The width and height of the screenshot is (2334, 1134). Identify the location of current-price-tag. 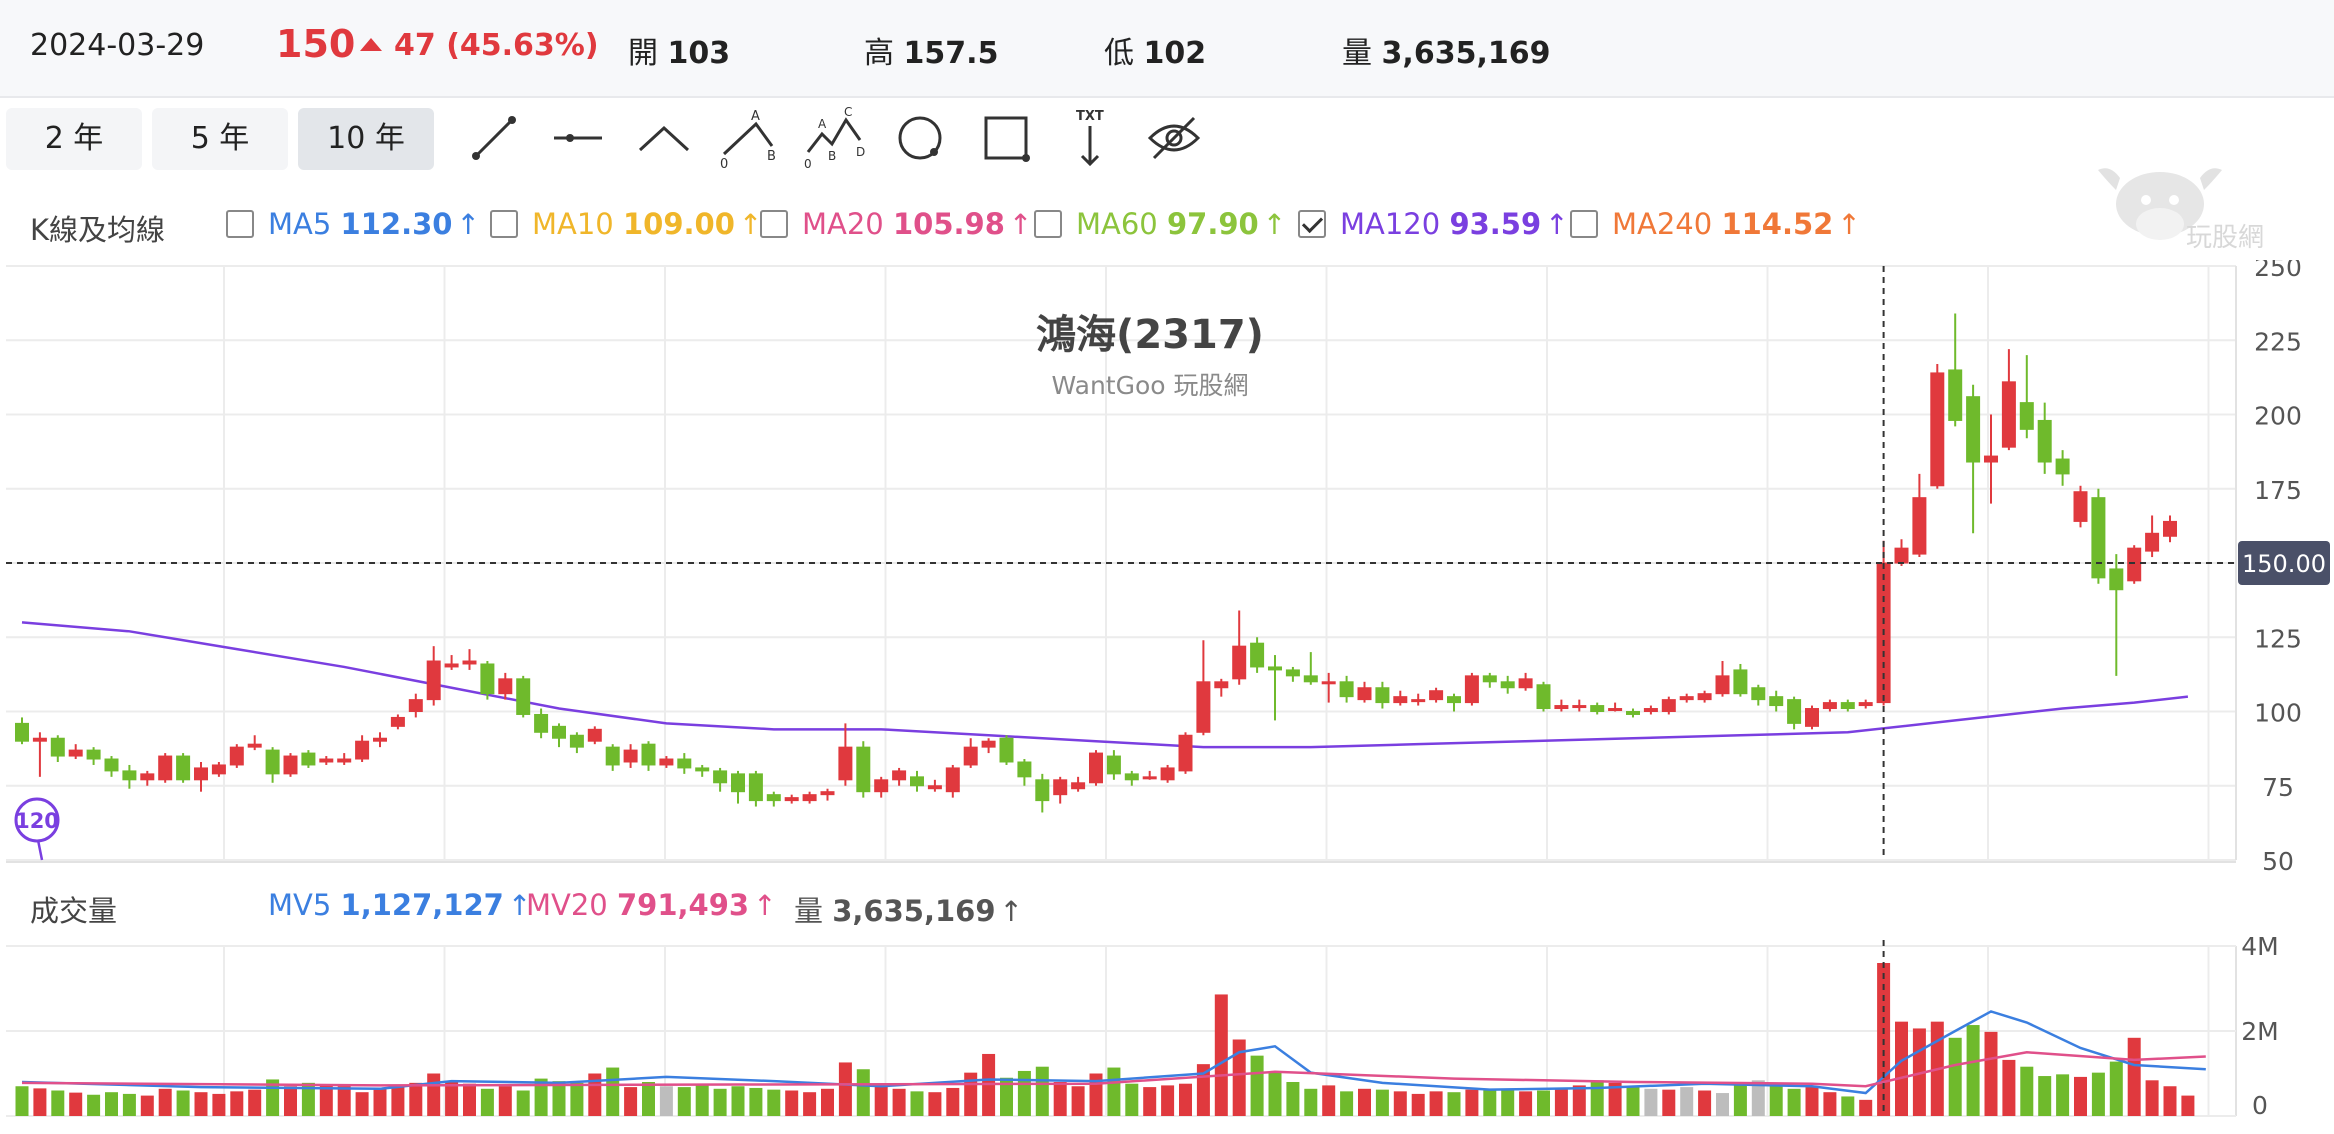
(2284, 563).